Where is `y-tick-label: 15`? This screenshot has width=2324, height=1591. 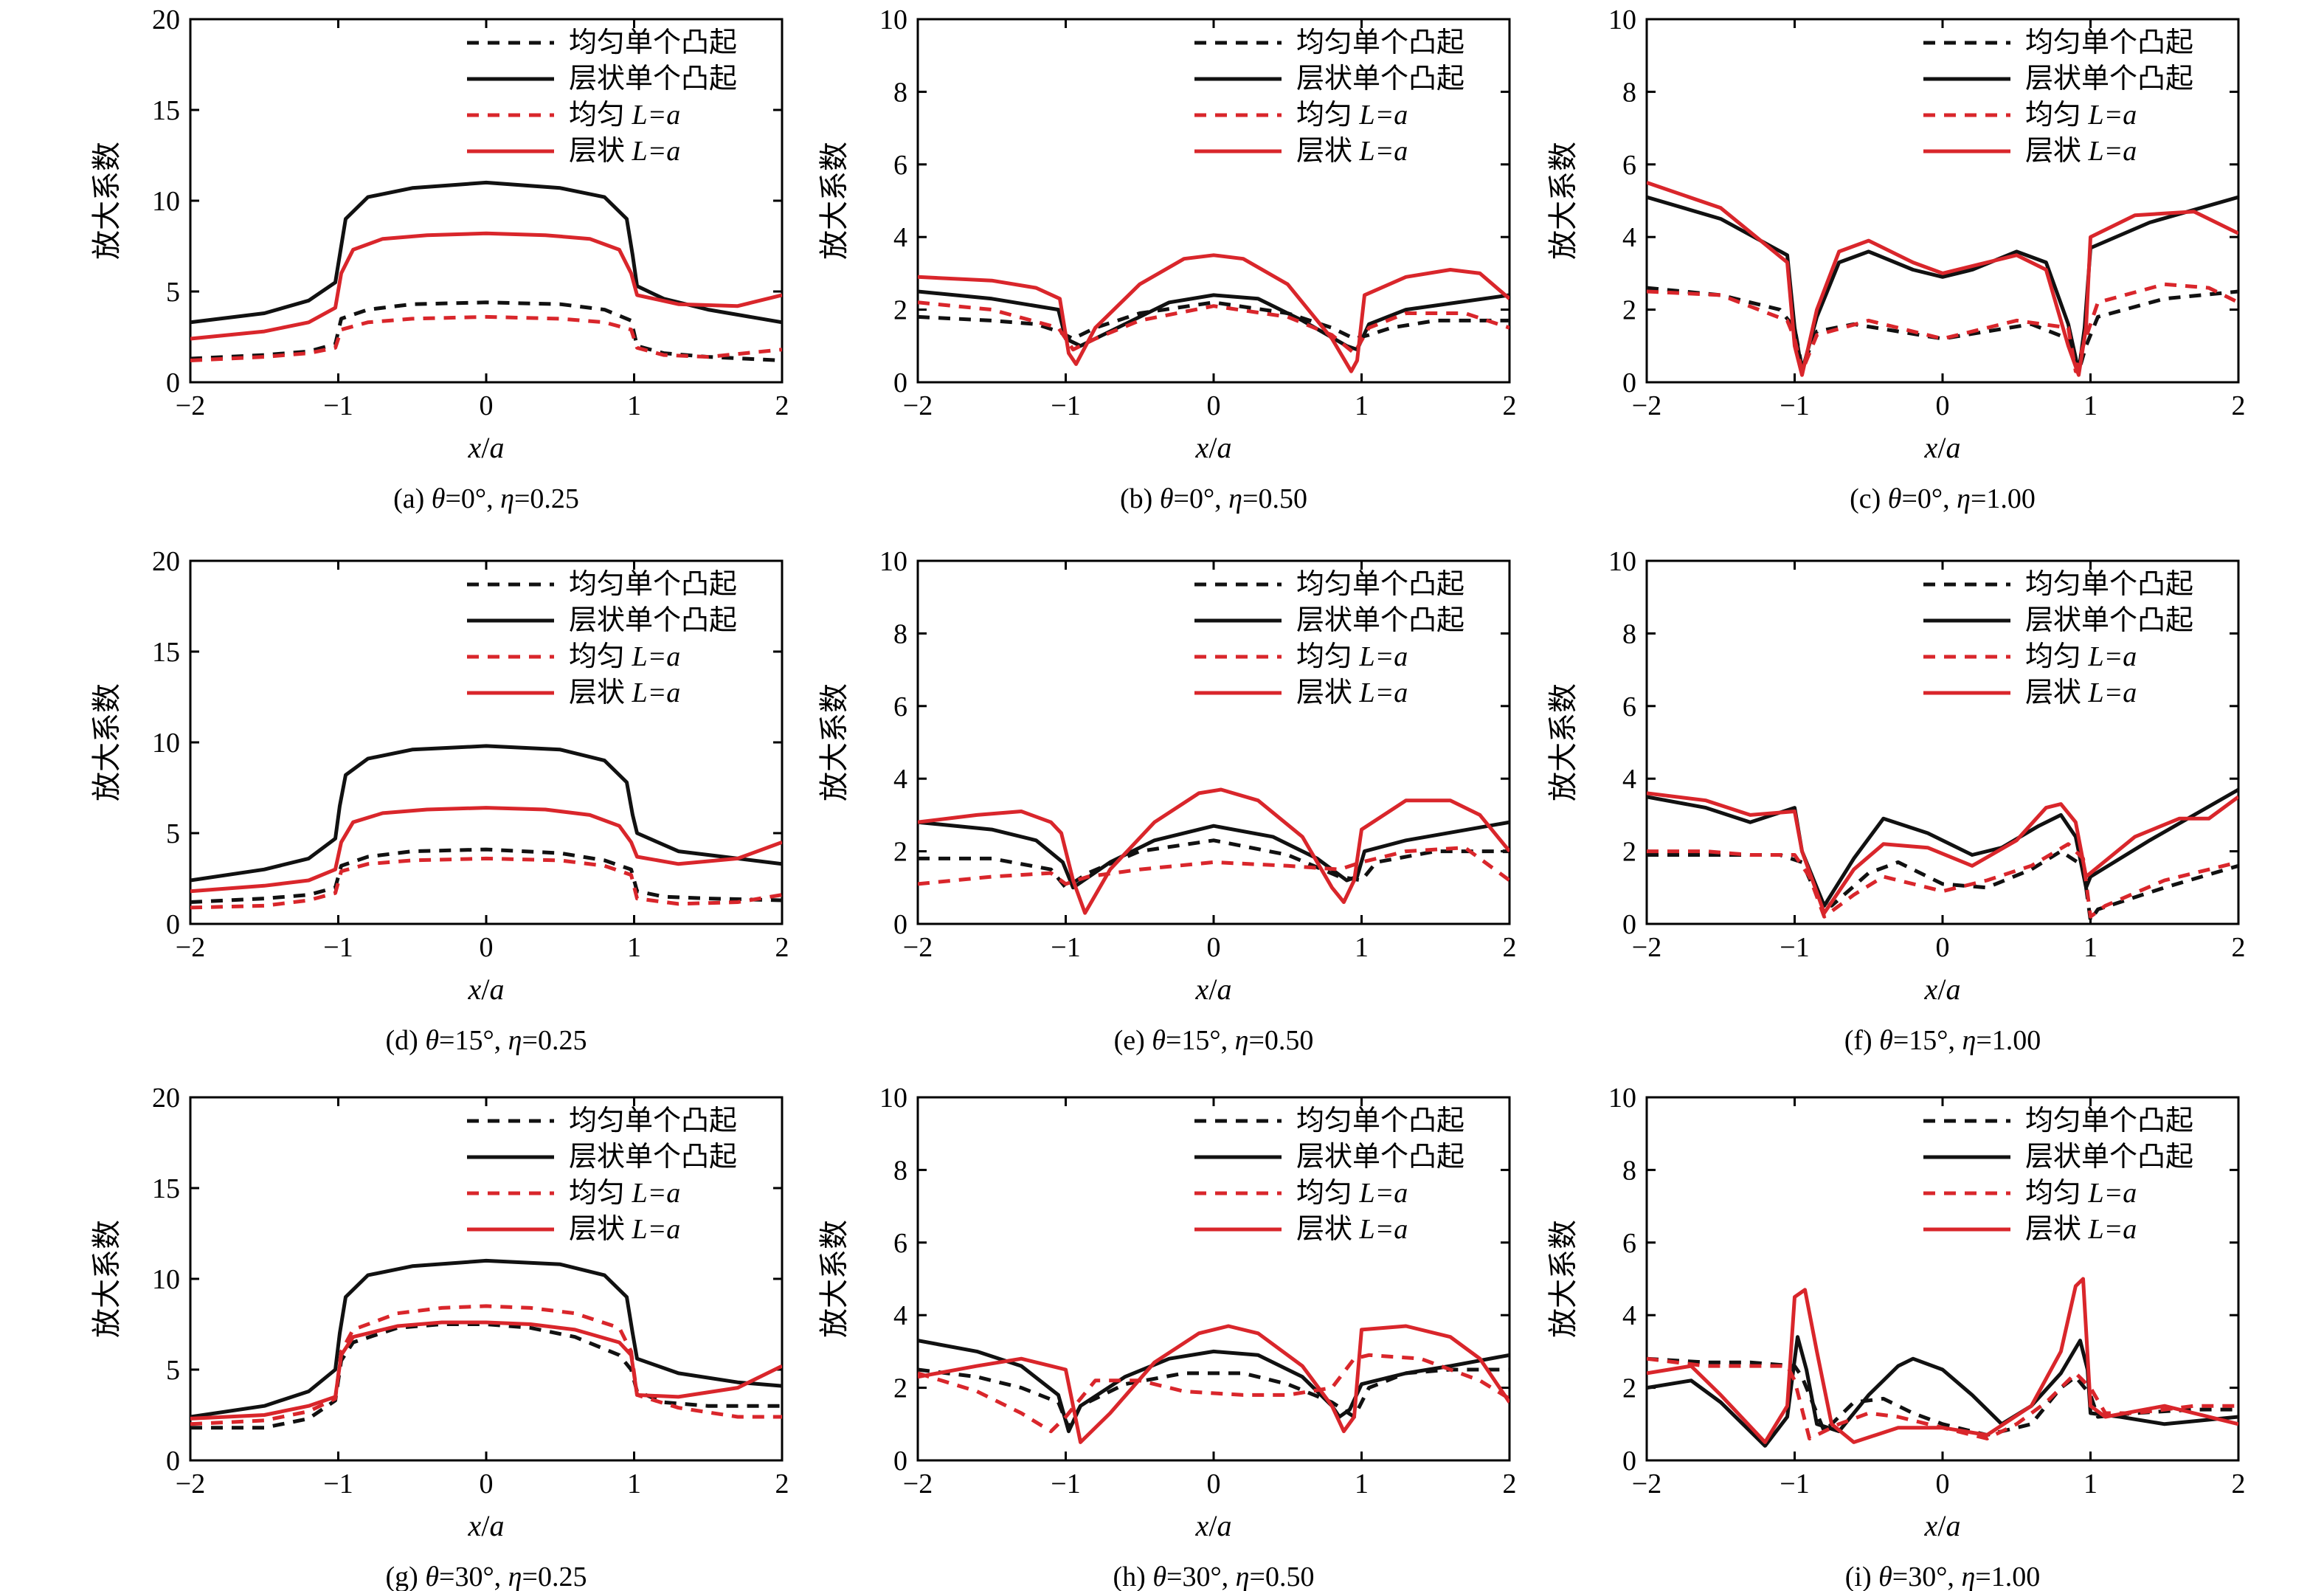 y-tick-label: 15 is located at coordinates (166, 1188).